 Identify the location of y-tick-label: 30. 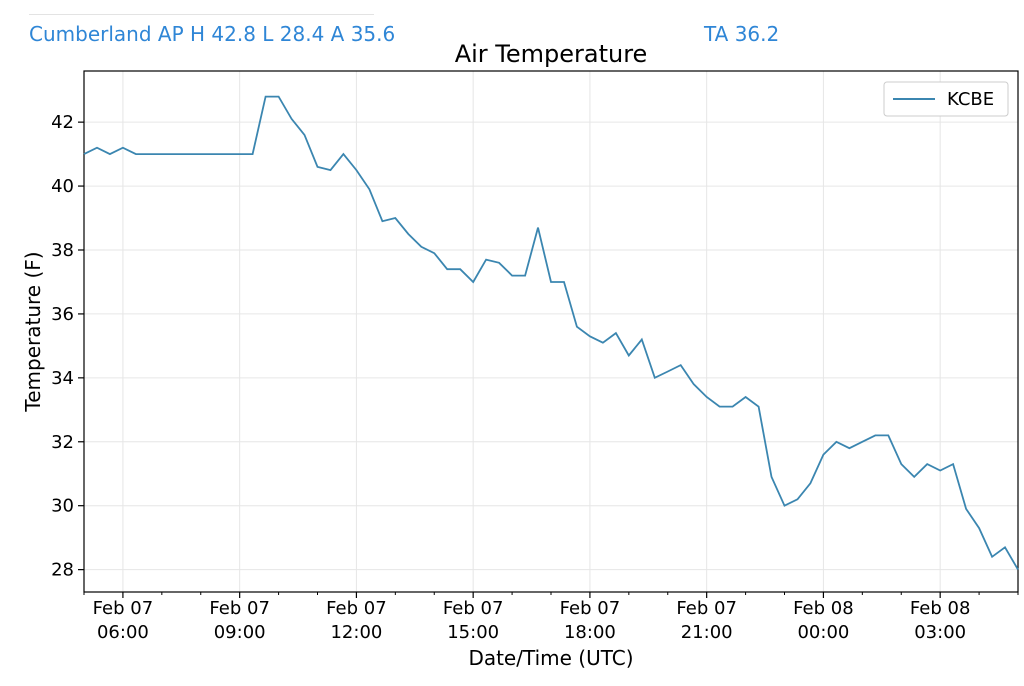
(62, 506).